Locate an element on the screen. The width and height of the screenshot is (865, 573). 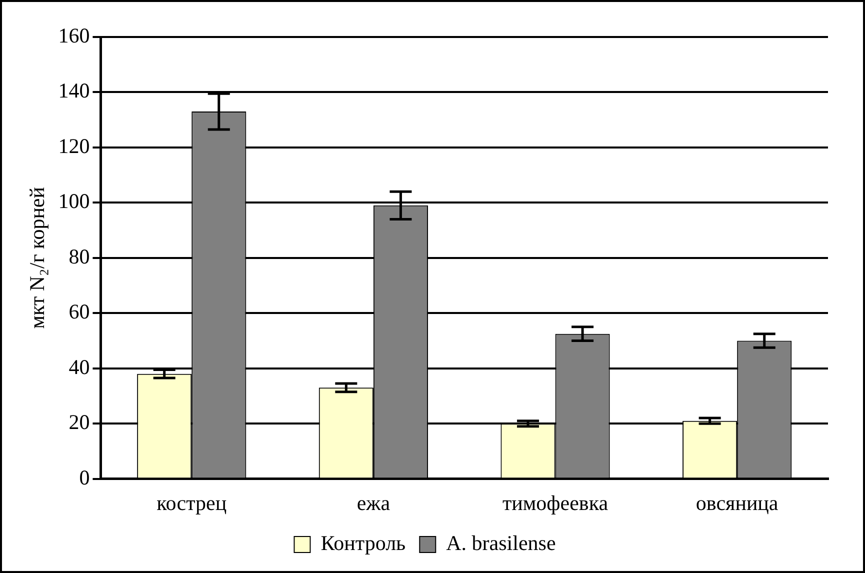
x-tick-label: тимофеевка is located at coordinates (555, 502).